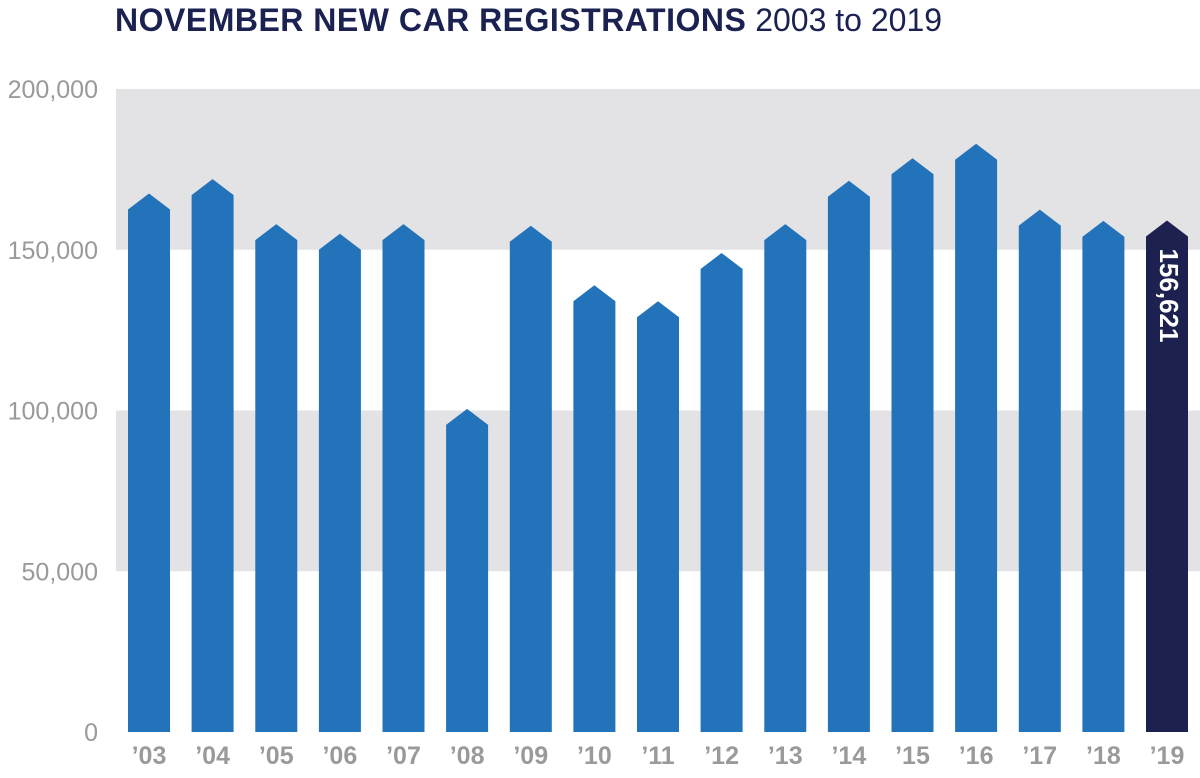 This screenshot has height=778, width=1200. Describe the element at coordinates (60, 572) in the screenshot. I see `y-tick-label: 50,000` at that location.